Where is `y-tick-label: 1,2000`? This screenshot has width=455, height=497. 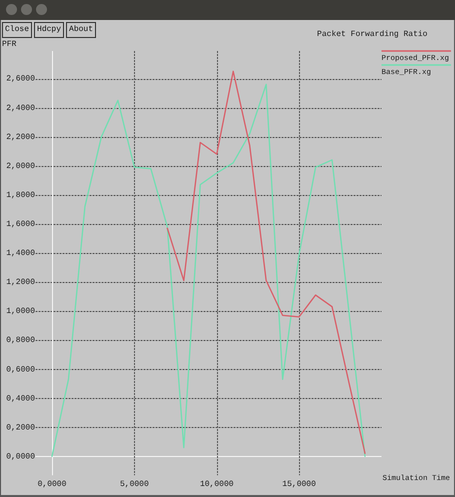 y-tick-label: 1,2000 is located at coordinates (21, 283).